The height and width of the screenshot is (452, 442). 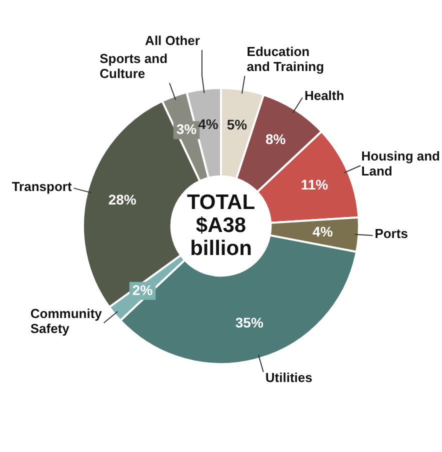 I want to click on slice-label: All Other, so click(x=172, y=40).